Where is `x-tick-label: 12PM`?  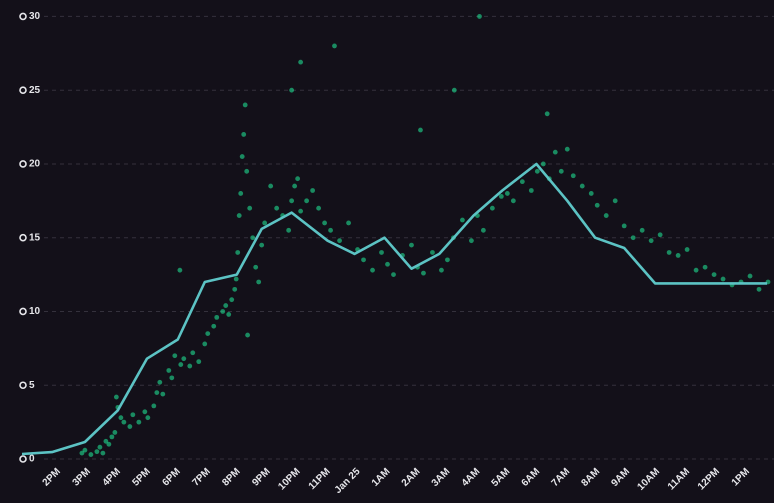 x-tick-label: 12PM is located at coordinates (709, 479).